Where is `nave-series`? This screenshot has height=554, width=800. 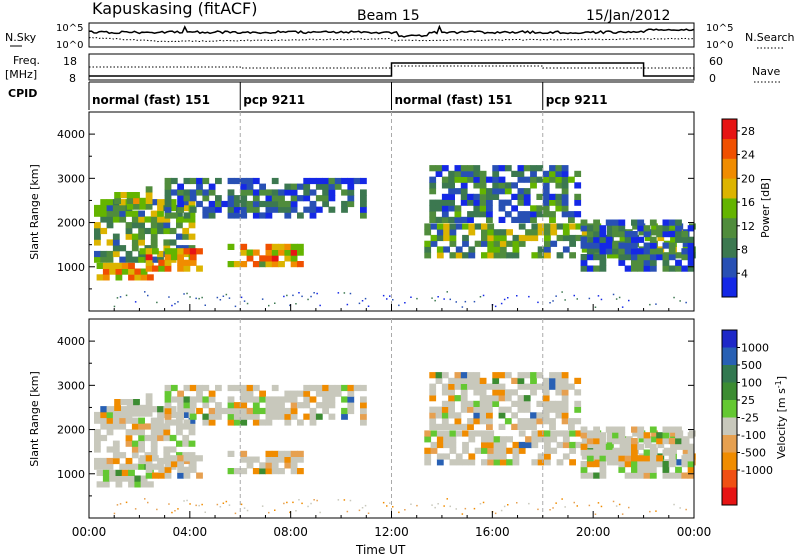 nave-series is located at coordinates (391, 67).